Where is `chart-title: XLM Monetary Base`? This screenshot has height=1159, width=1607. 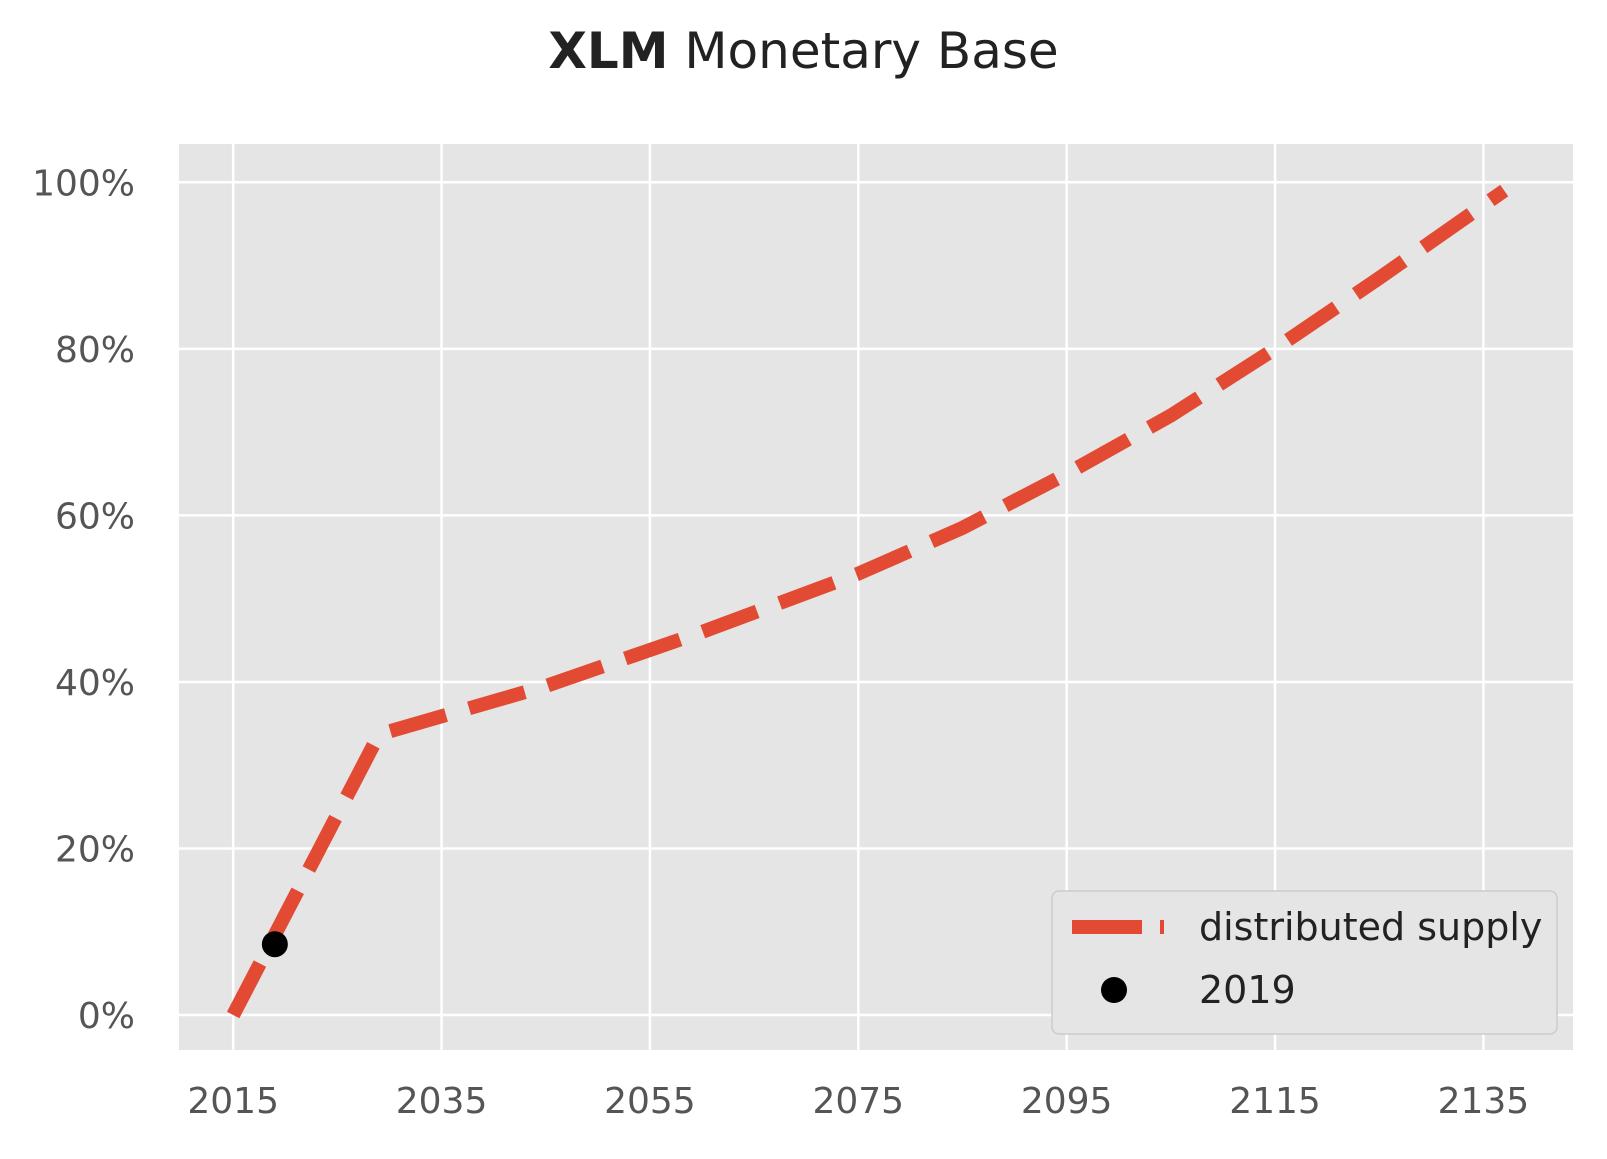 chart-title: XLM Monetary Base is located at coordinates (803, 51).